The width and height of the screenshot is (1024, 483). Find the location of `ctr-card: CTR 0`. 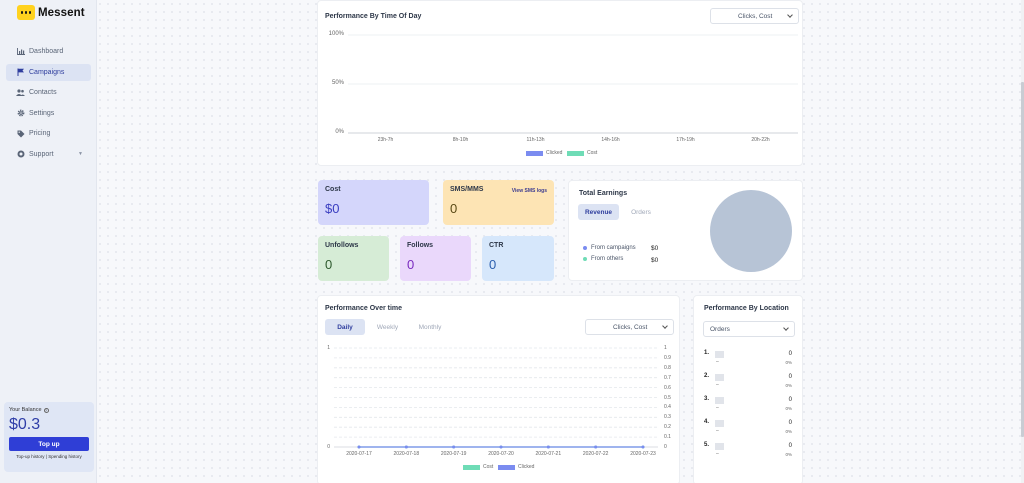

ctr-card: CTR 0 is located at coordinates (518, 258).